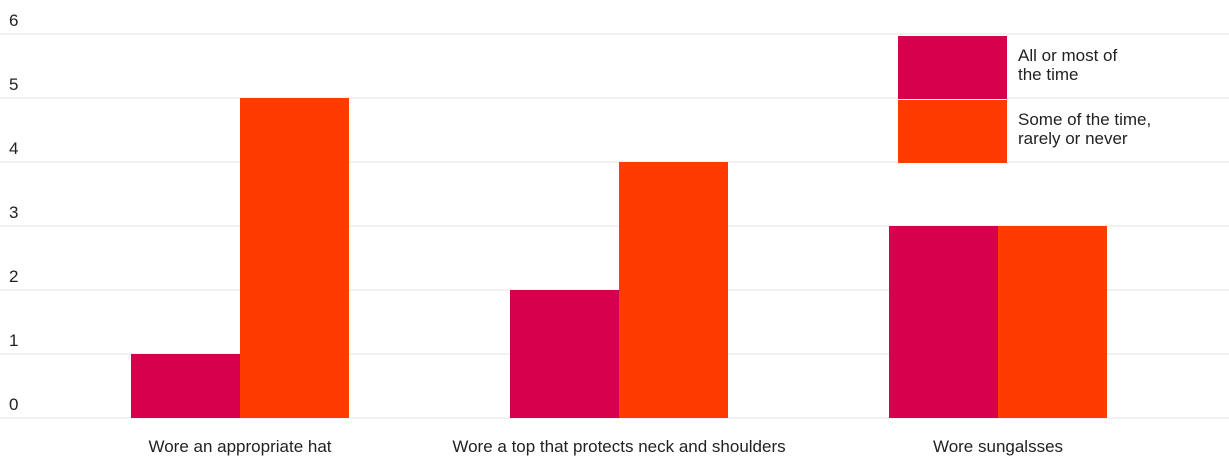 The height and width of the screenshot is (460, 1229). I want to click on legend-label: rarely or never, so click(1073, 138).